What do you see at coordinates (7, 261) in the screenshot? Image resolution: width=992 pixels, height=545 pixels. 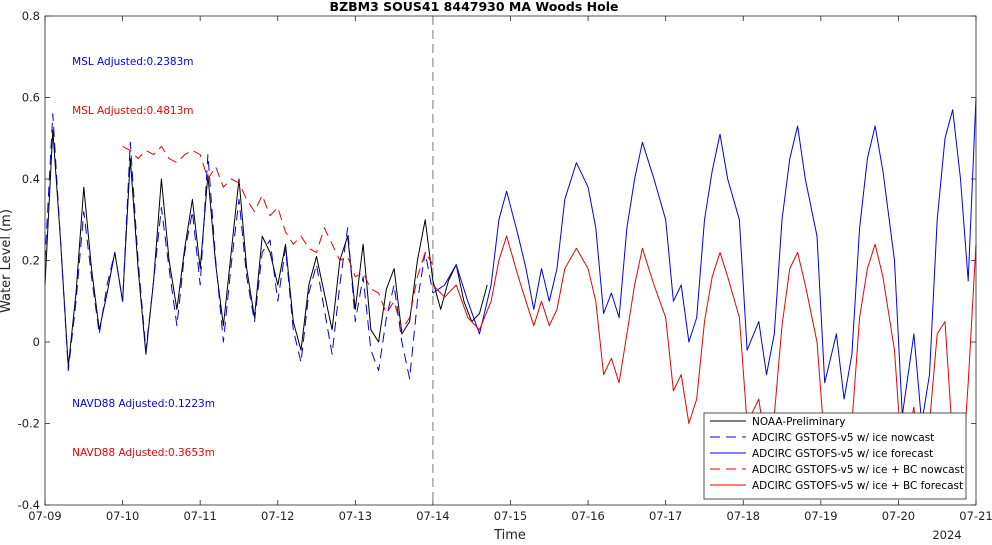 I see `y-axis-label: Water Level (m)` at bounding box center [7, 261].